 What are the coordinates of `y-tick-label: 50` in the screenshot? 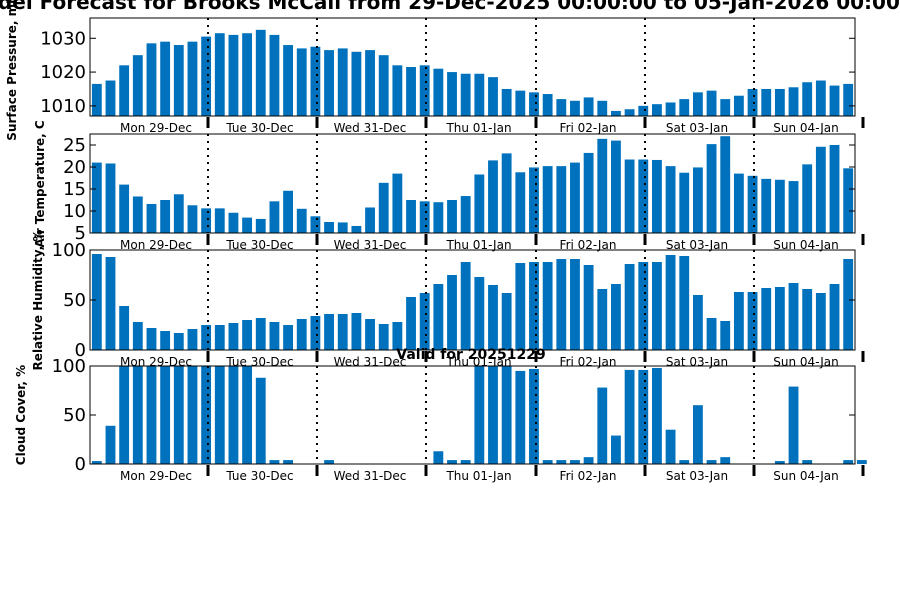 It's located at (74, 300).